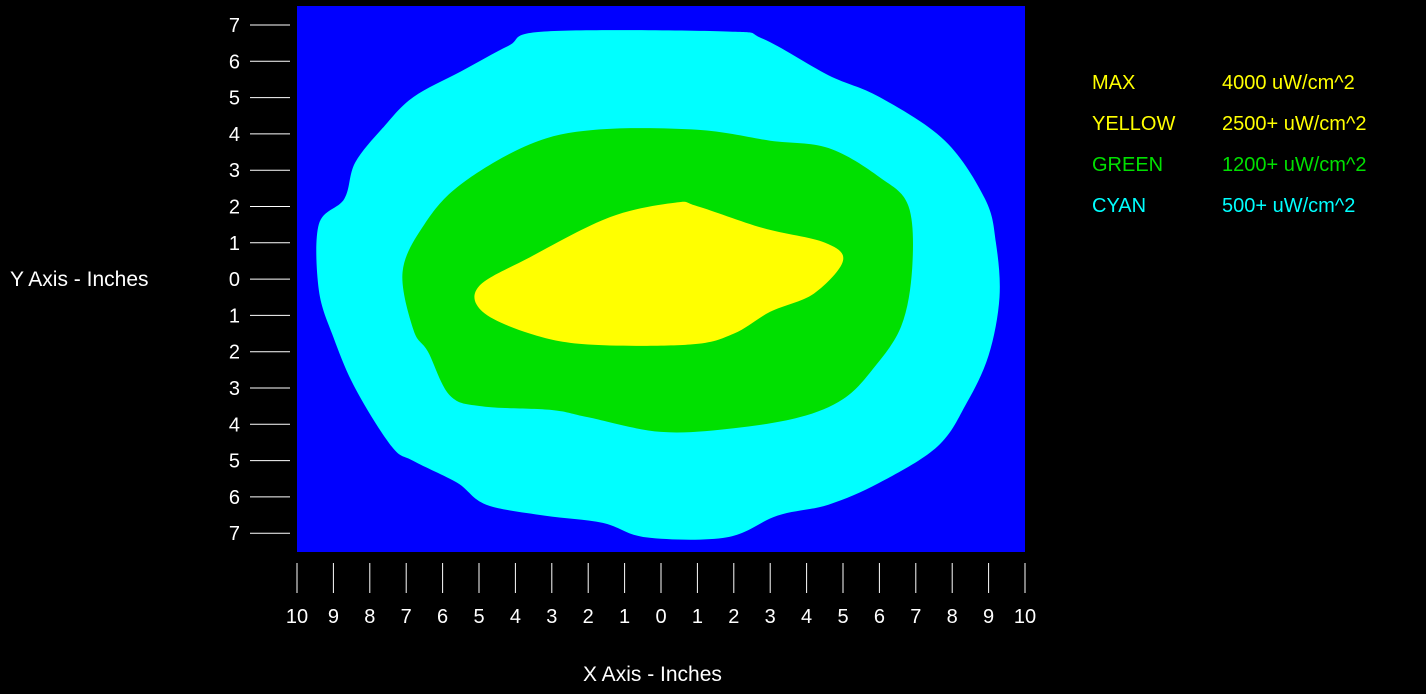 The width and height of the screenshot is (1426, 694). I want to click on legend-item-value: 500+ uW/cm^2, so click(1289, 206).